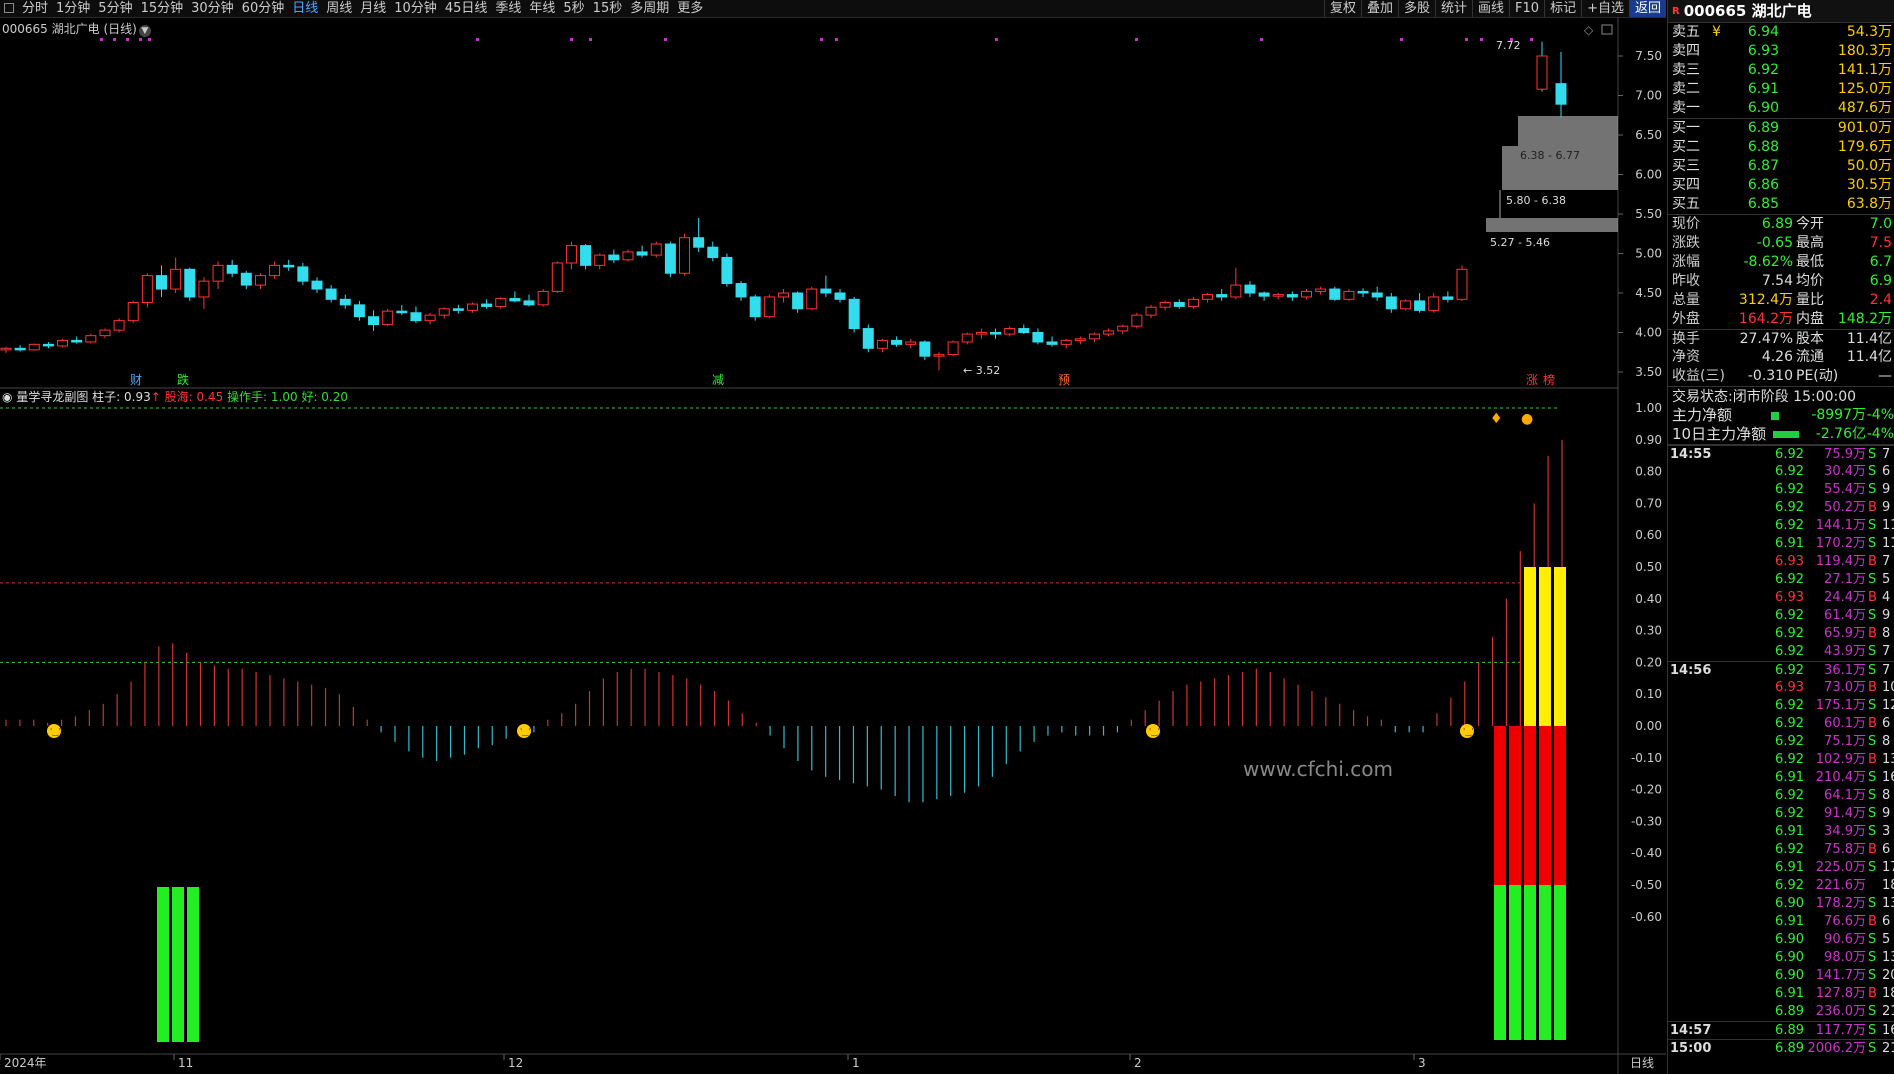  I want to click on stat-label: 量比, so click(1810, 300).